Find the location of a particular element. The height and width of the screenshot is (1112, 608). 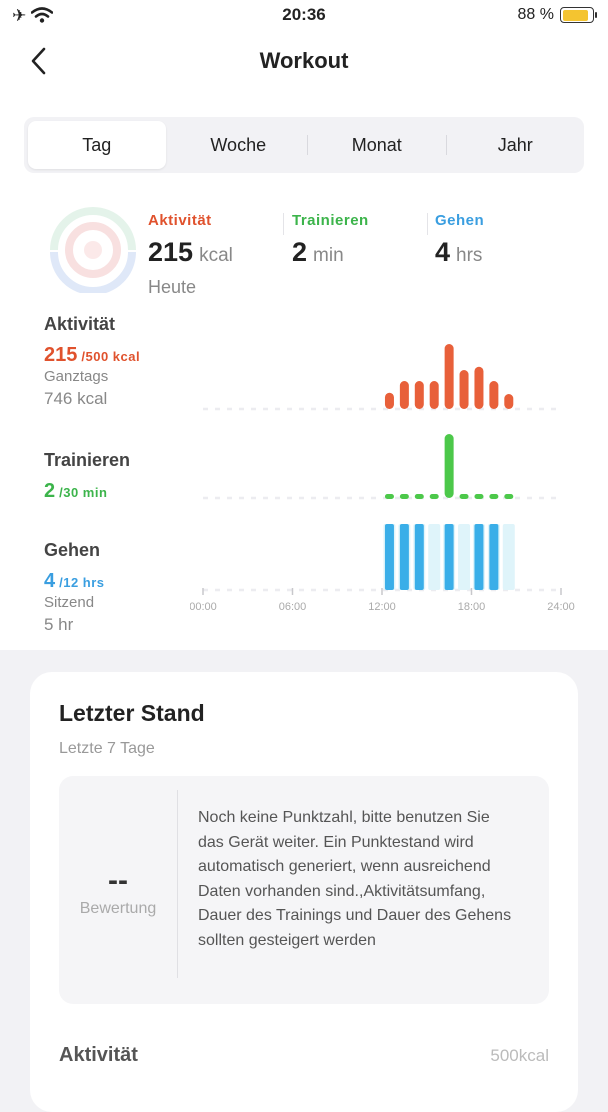

summary-training-label: Trainieren is located at coordinates (330, 220).